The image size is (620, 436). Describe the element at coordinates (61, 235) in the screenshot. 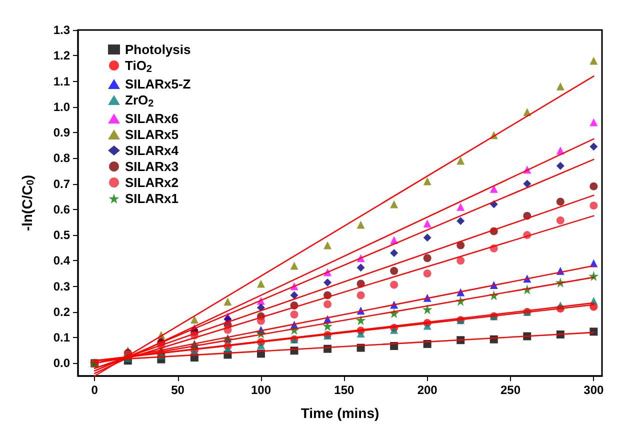

I see `y-tick-label: 0.5` at that location.